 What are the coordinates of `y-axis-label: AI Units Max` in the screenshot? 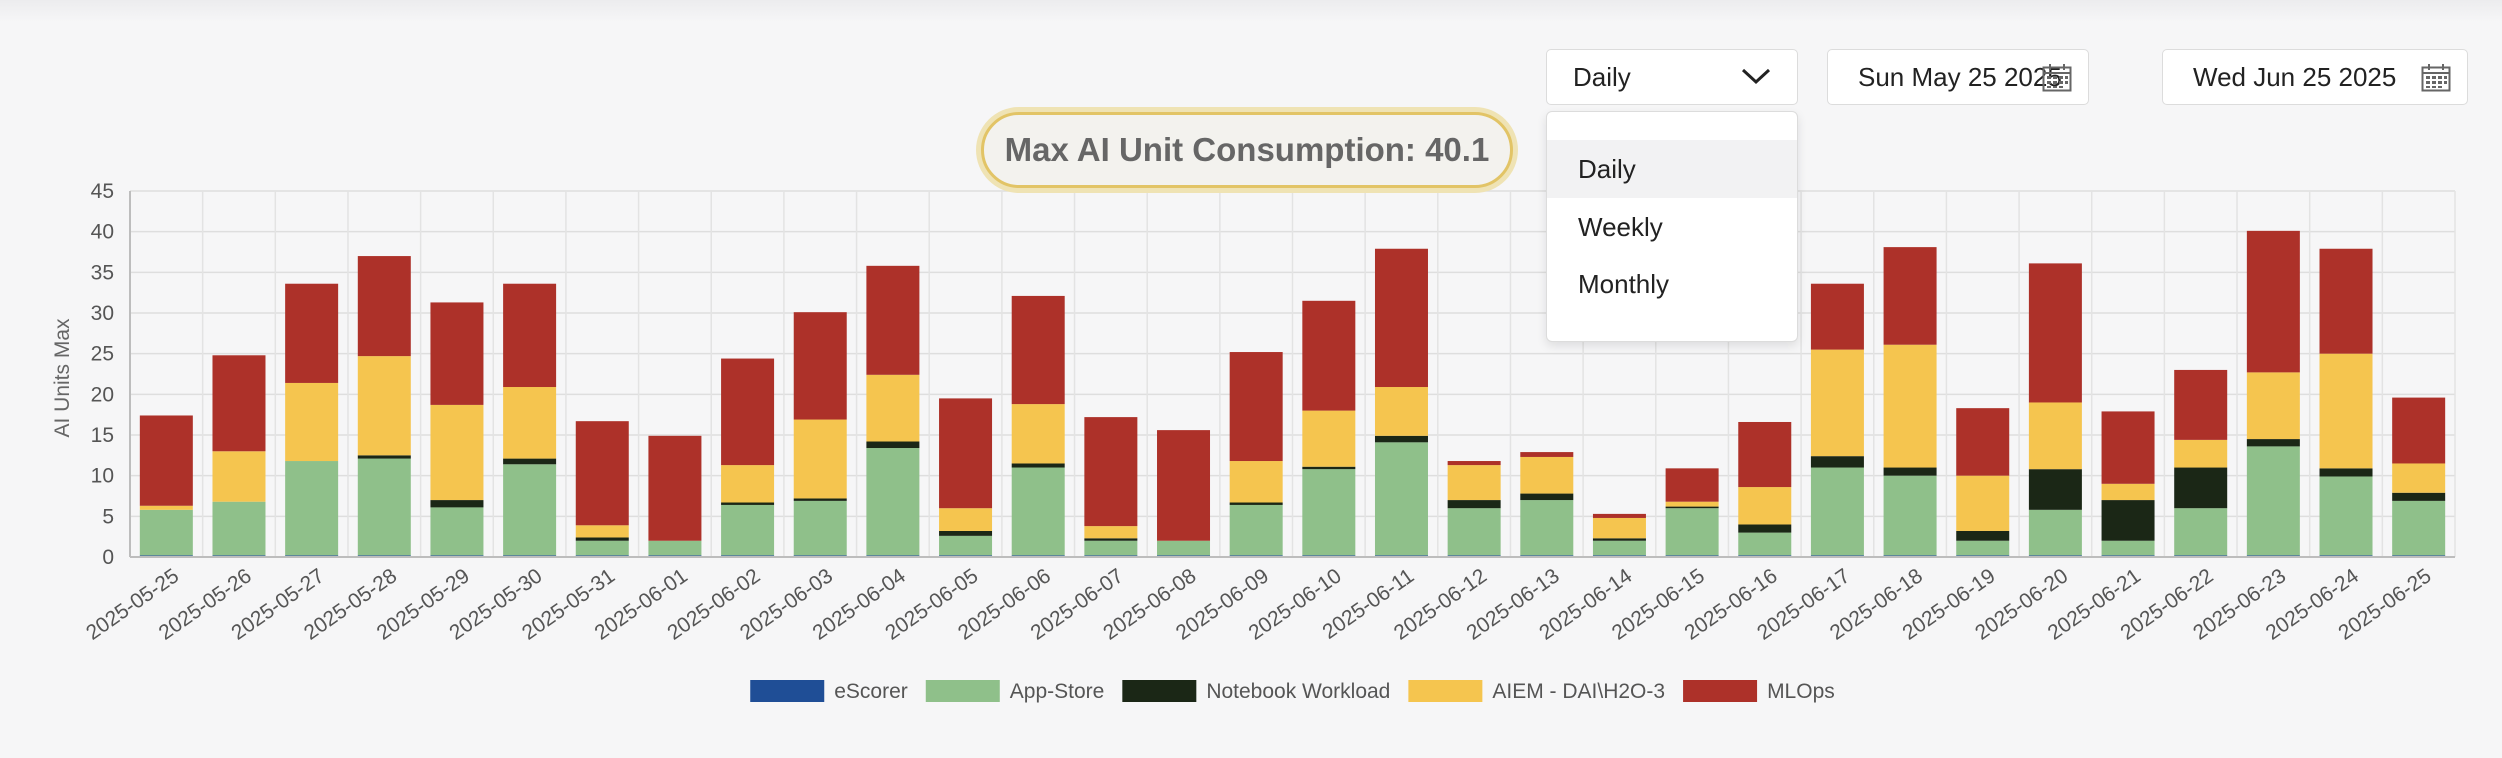 It's located at (62, 378).